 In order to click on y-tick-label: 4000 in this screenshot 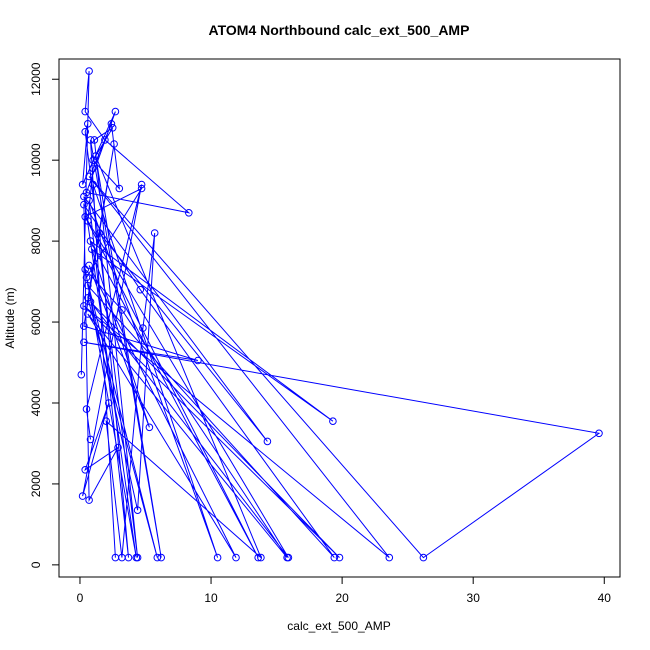, I will do `click(36, 402)`.